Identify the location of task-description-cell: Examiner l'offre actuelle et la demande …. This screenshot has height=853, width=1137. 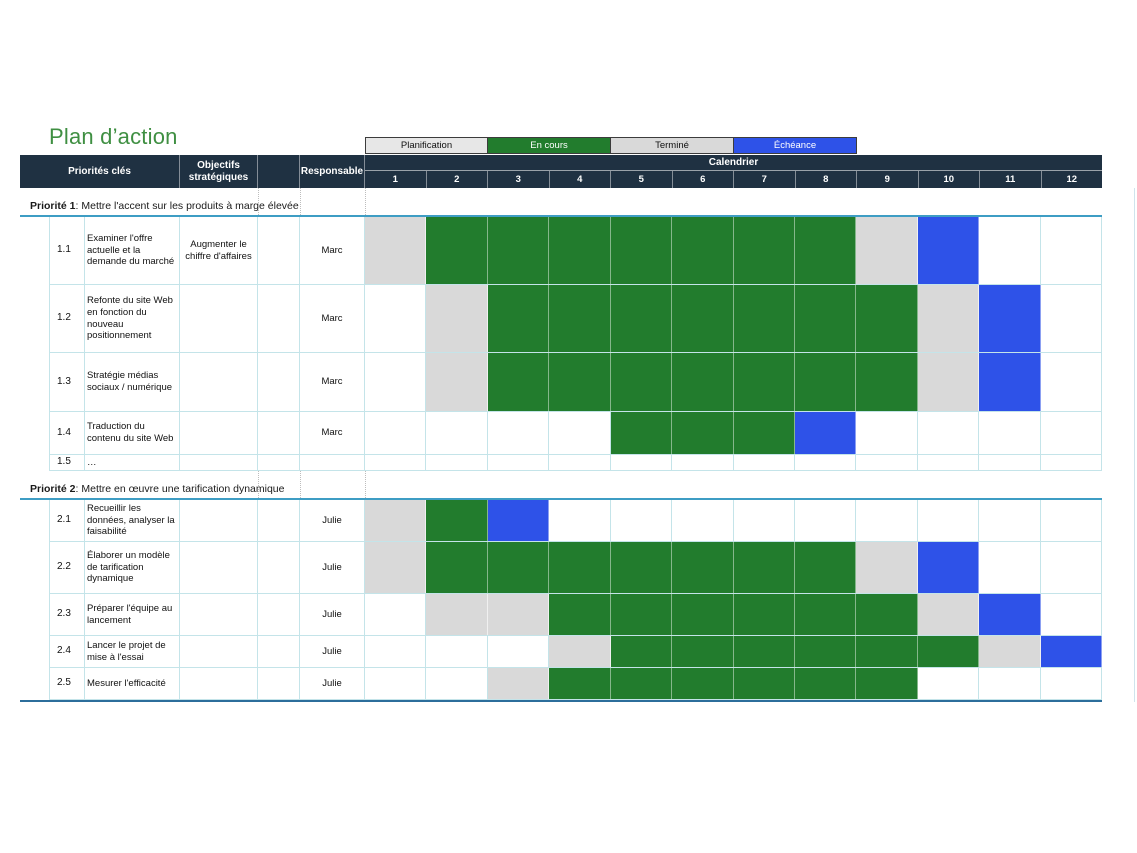
(132, 250).